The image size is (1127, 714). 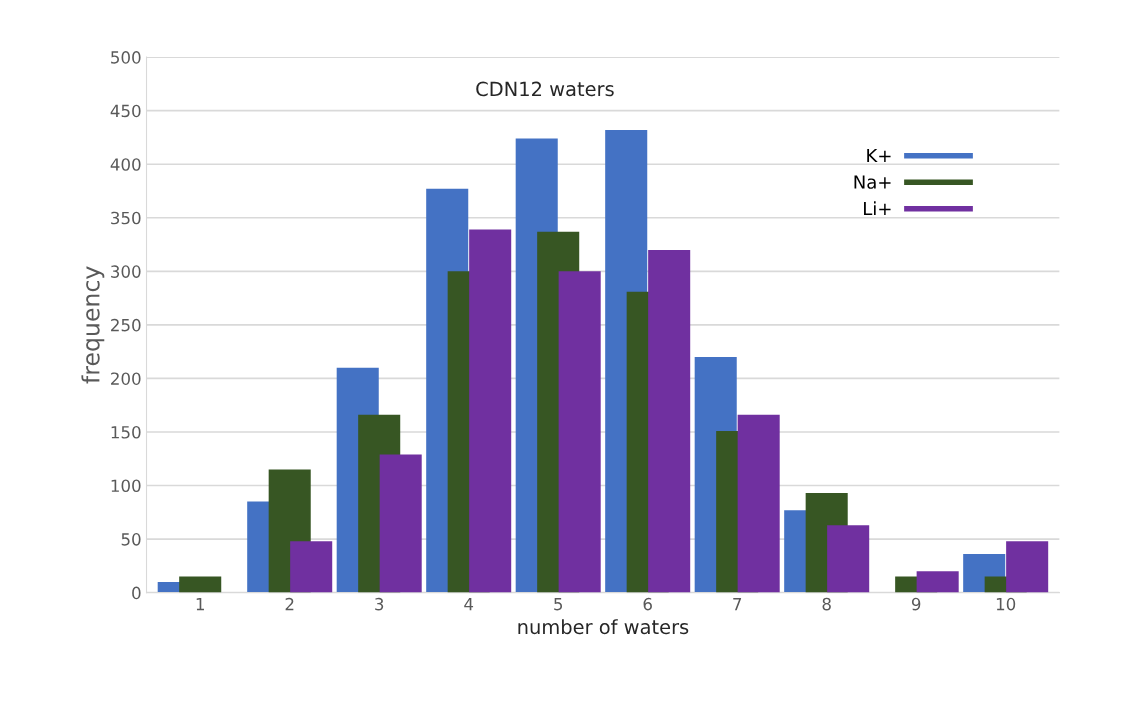 What do you see at coordinates (126, 271) in the screenshot?
I see `y-tick-label: 300` at bounding box center [126, 271].